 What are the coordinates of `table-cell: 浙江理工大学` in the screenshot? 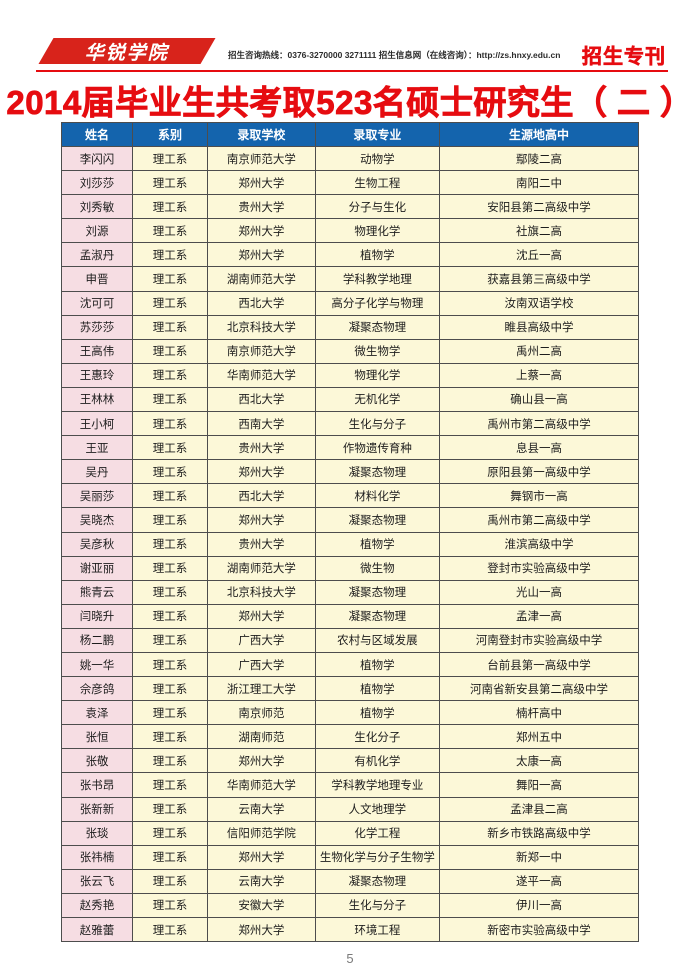 It's located at (261, 689).